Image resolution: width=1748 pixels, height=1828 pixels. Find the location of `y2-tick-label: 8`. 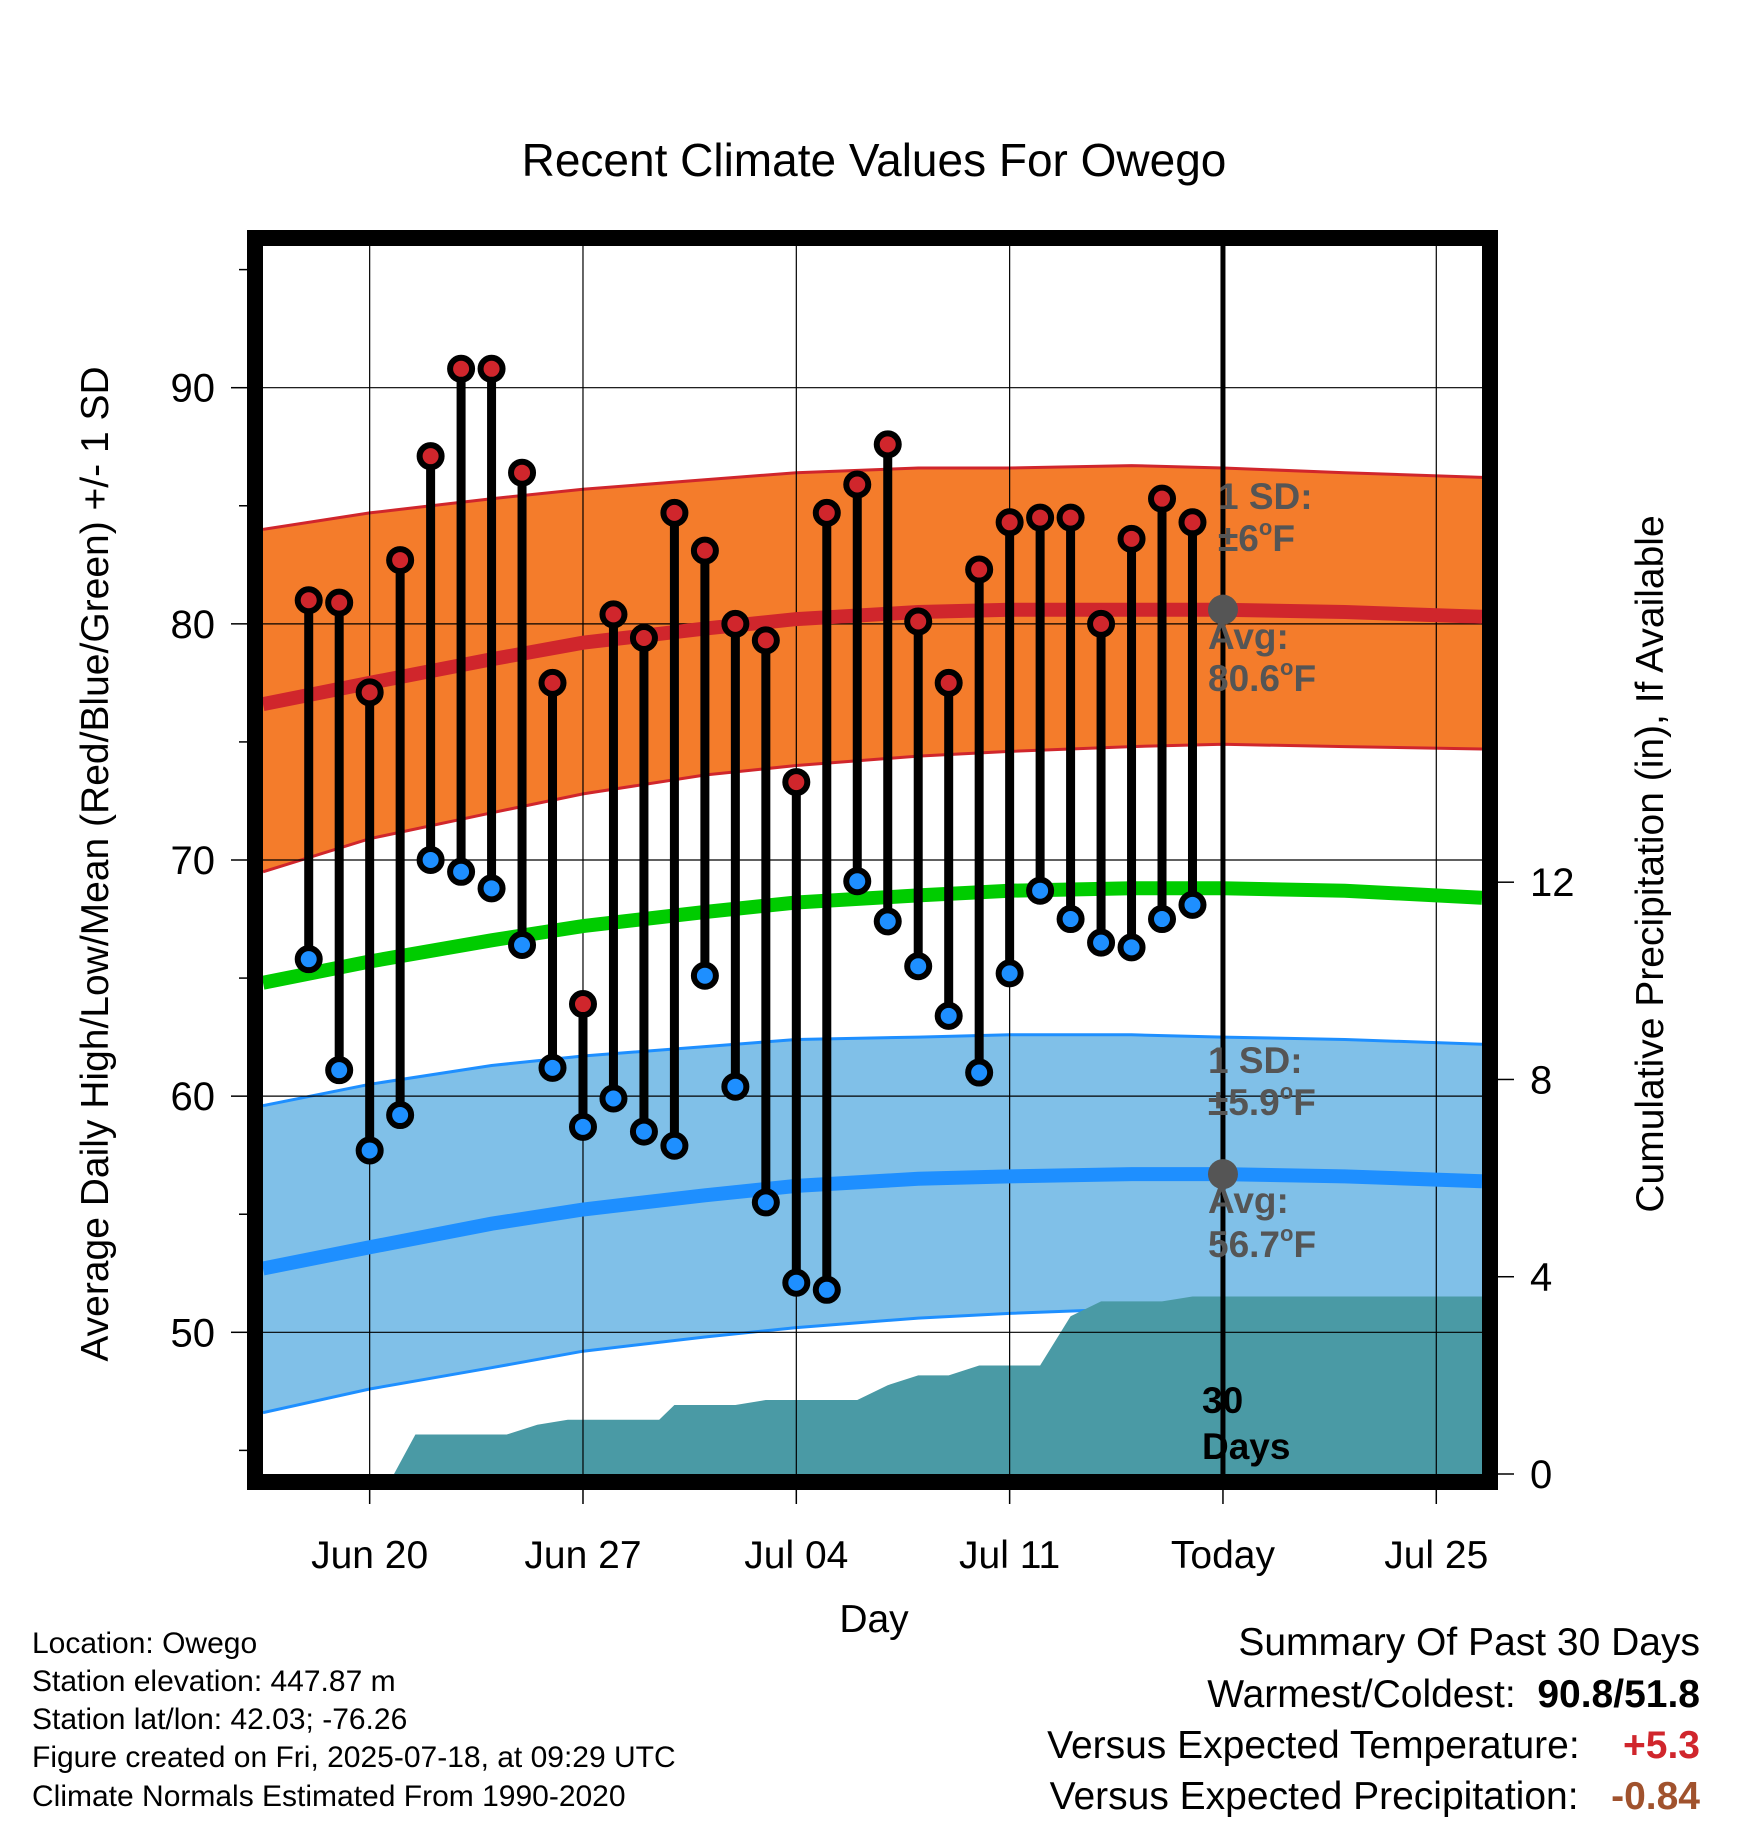

y2-tick-label: 8 is located at coordinates (1541, 1080).